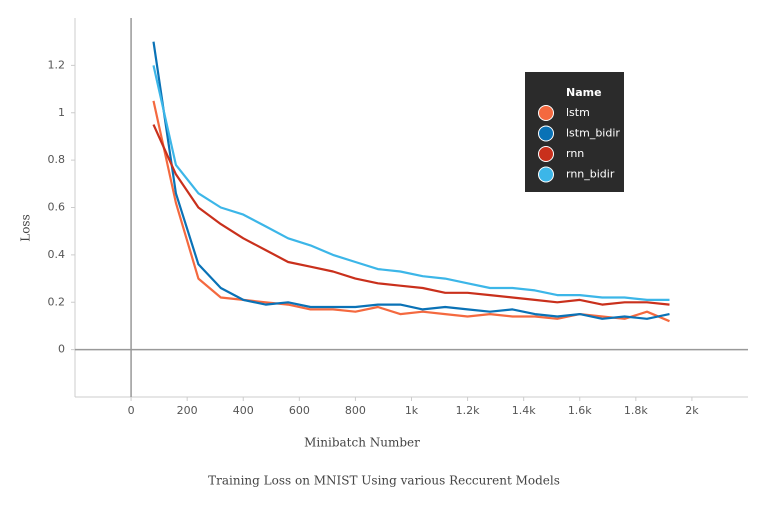 Image resolution: width=762 pixels, height=505 pixels. I want to click on y-tick-label: 0.2, so click(57, 301).